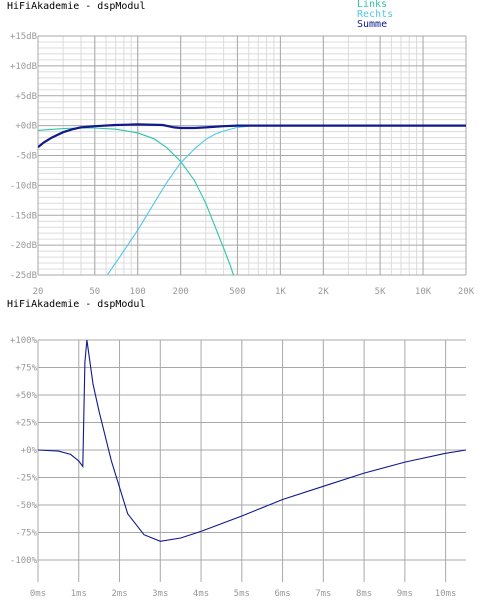 This screenshot has width=479, height=610. Describe the element at coordinates (26, 396) in the screenshot. I see `impulse-y-tick-label: +50%` at that location.